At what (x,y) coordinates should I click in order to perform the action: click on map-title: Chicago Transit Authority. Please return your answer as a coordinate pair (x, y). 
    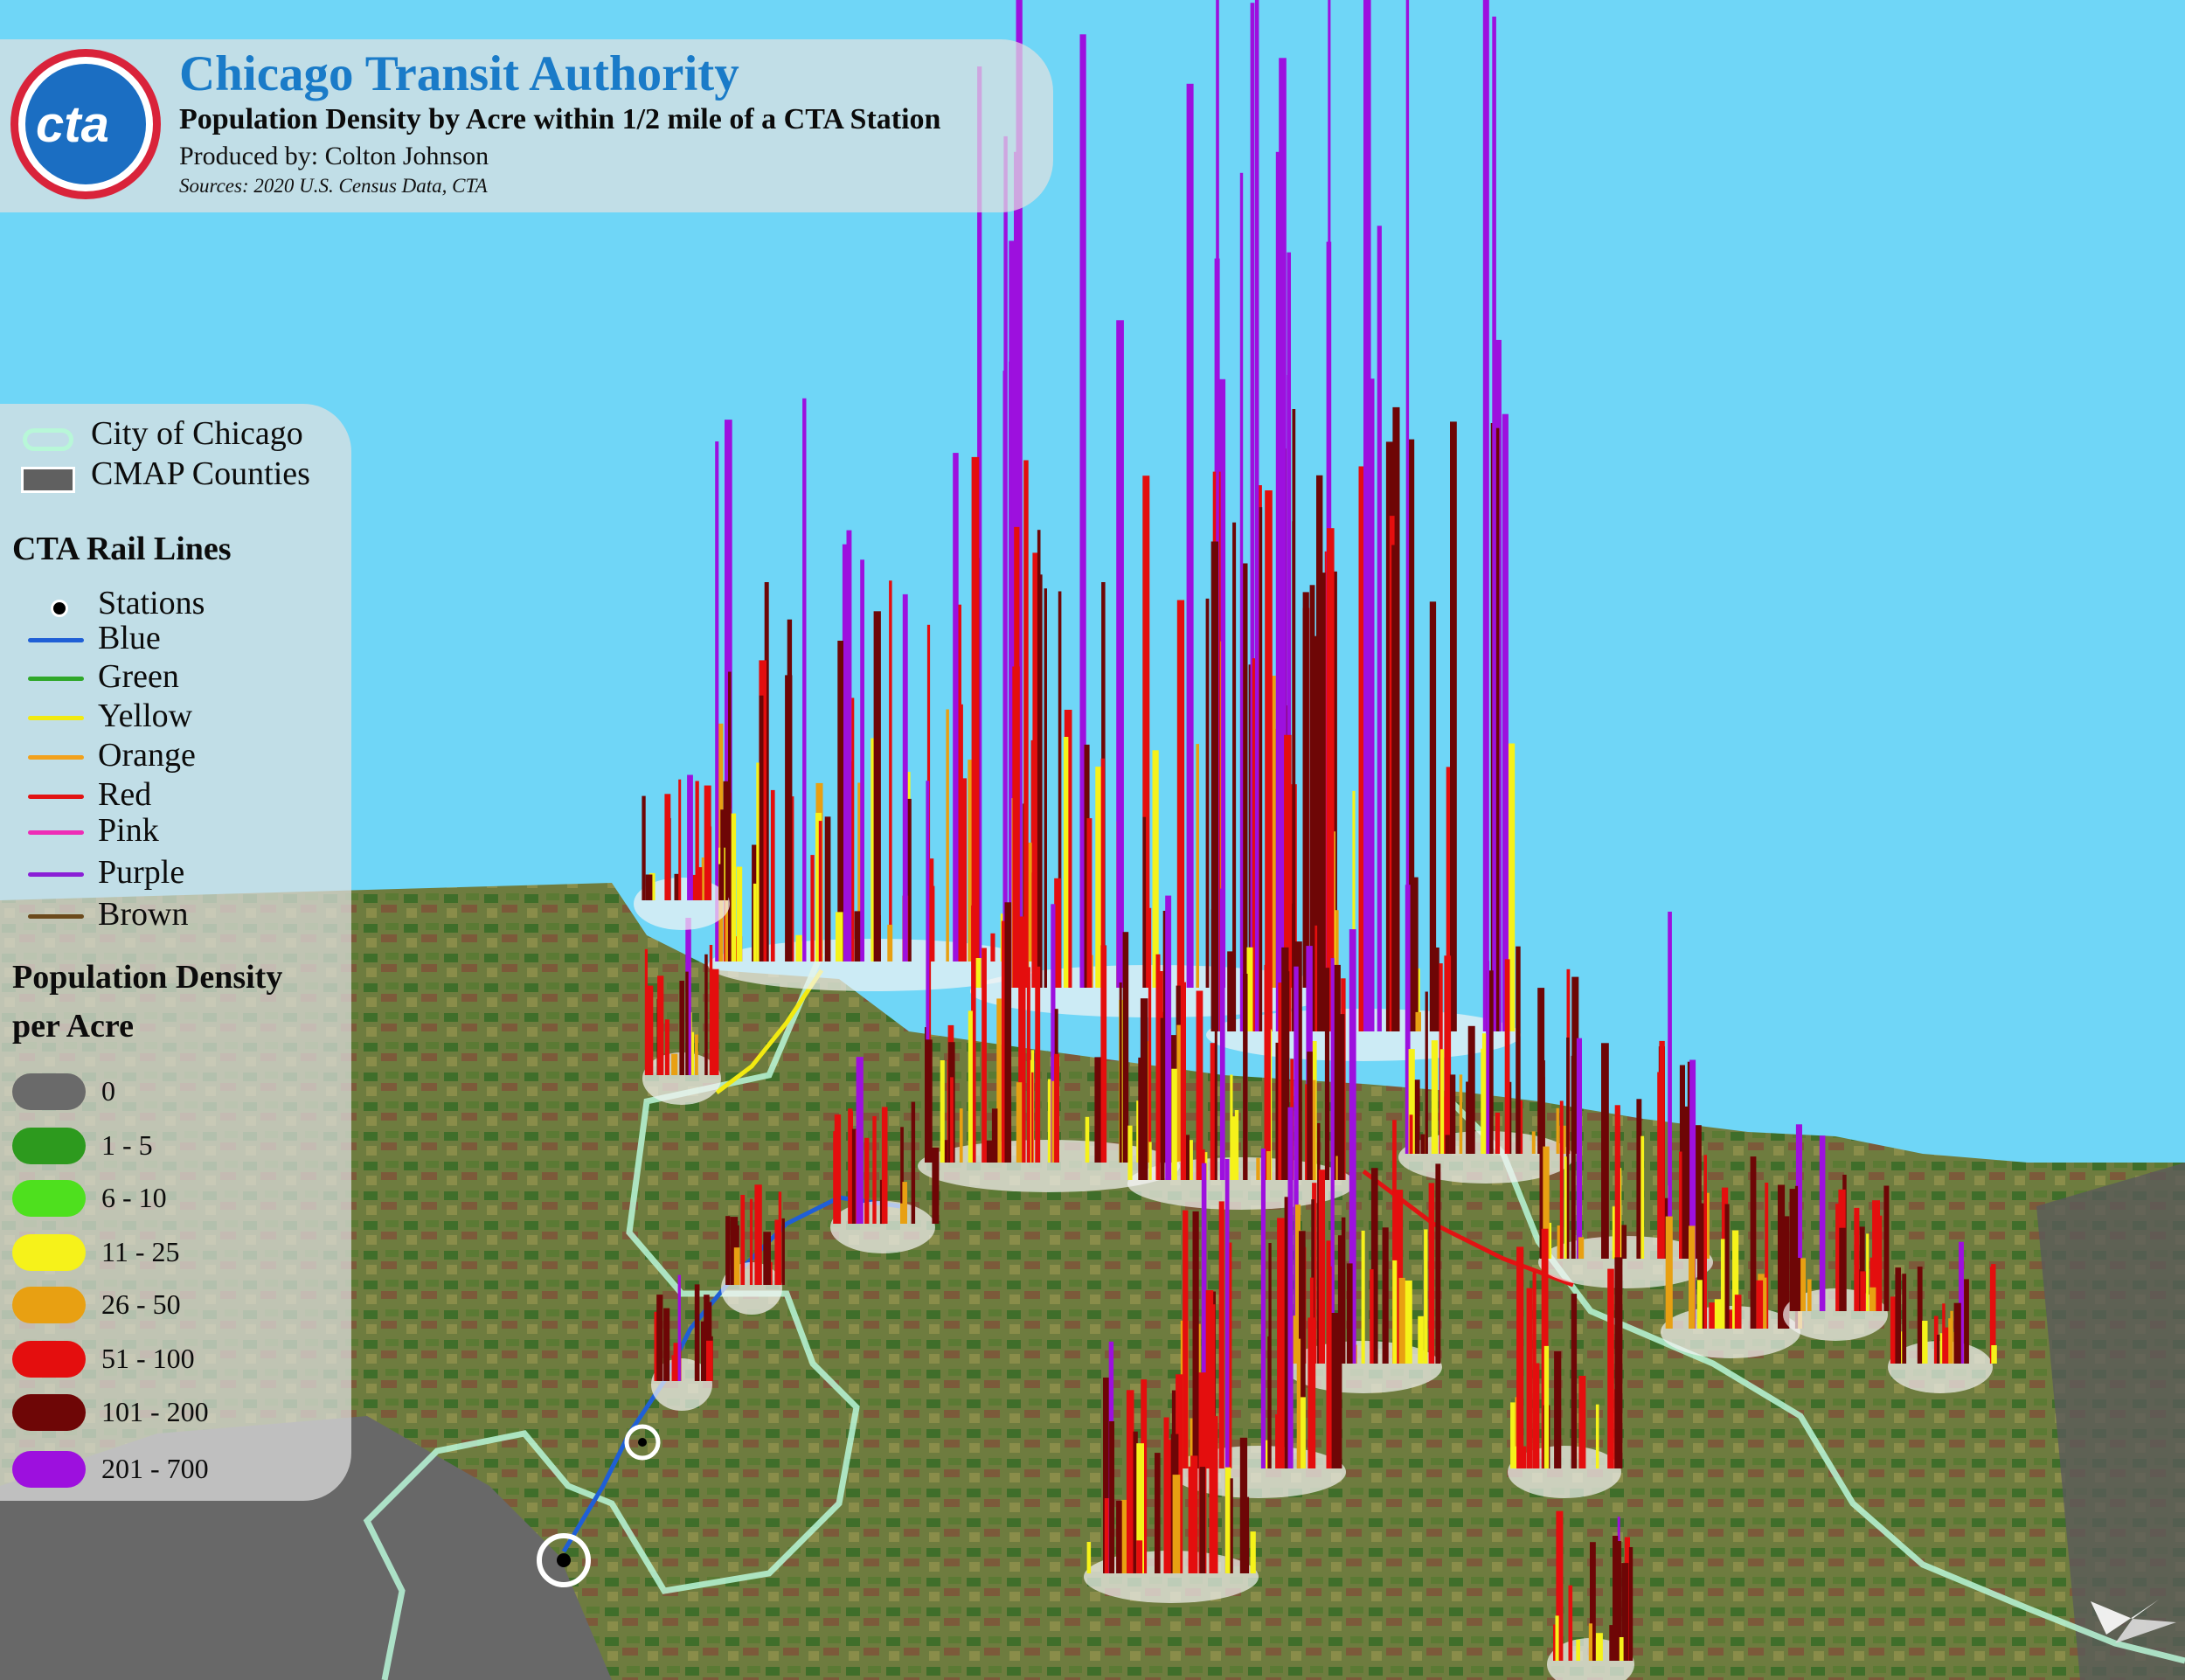
    Looking at the image, I should click on (459, 73).